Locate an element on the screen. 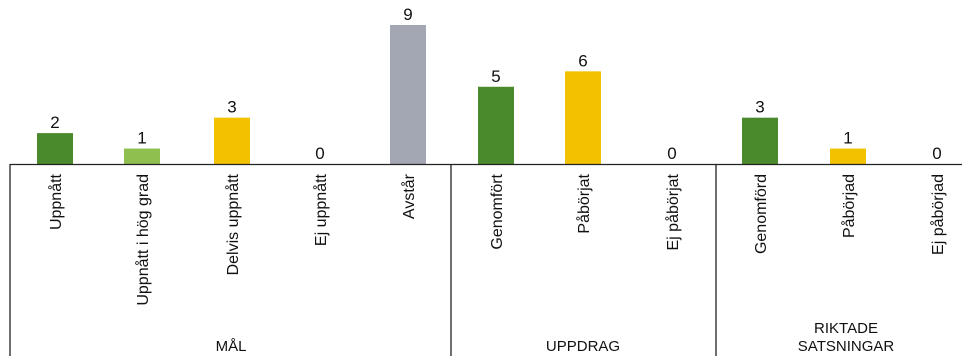  category-label-10: Ej påbörjad is located at coordinates (938, 214).